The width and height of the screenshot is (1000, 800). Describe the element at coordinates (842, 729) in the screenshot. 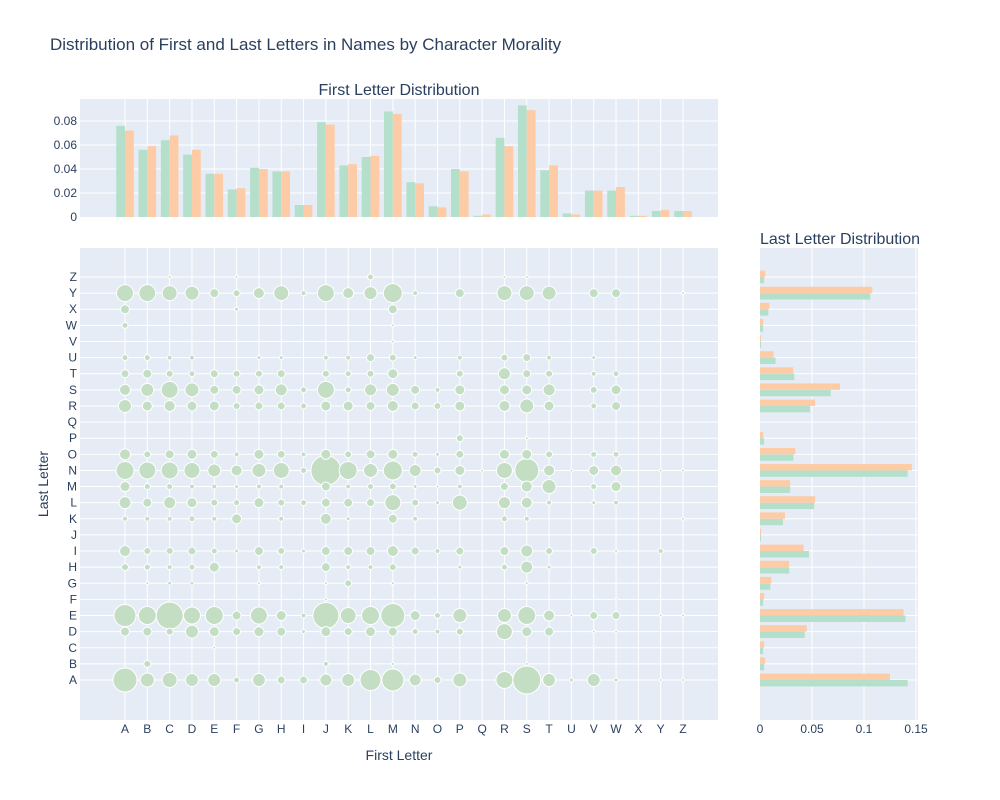

I see `right-x-tick-labels: 0 0.05 0.1 0.15` at that location.